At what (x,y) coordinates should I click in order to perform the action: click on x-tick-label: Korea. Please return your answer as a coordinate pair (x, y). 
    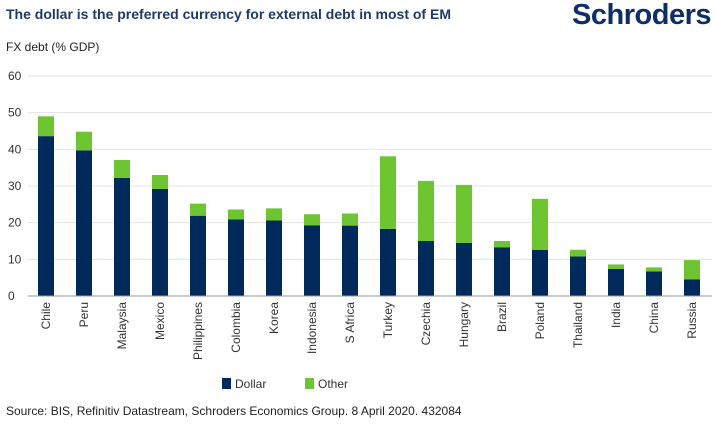
    Looking at the image, I should click on (274, 318).